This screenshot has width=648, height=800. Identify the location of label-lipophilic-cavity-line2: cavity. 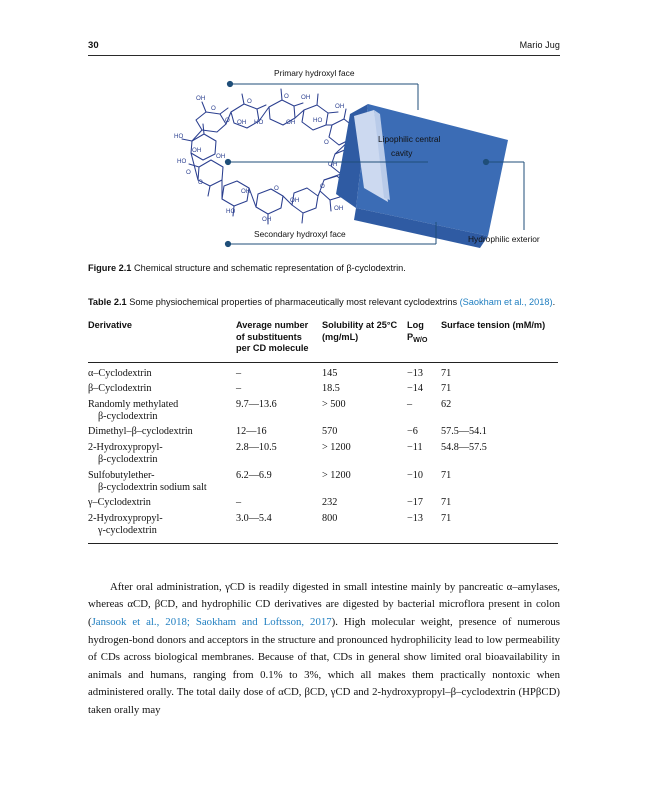
(402, 153).